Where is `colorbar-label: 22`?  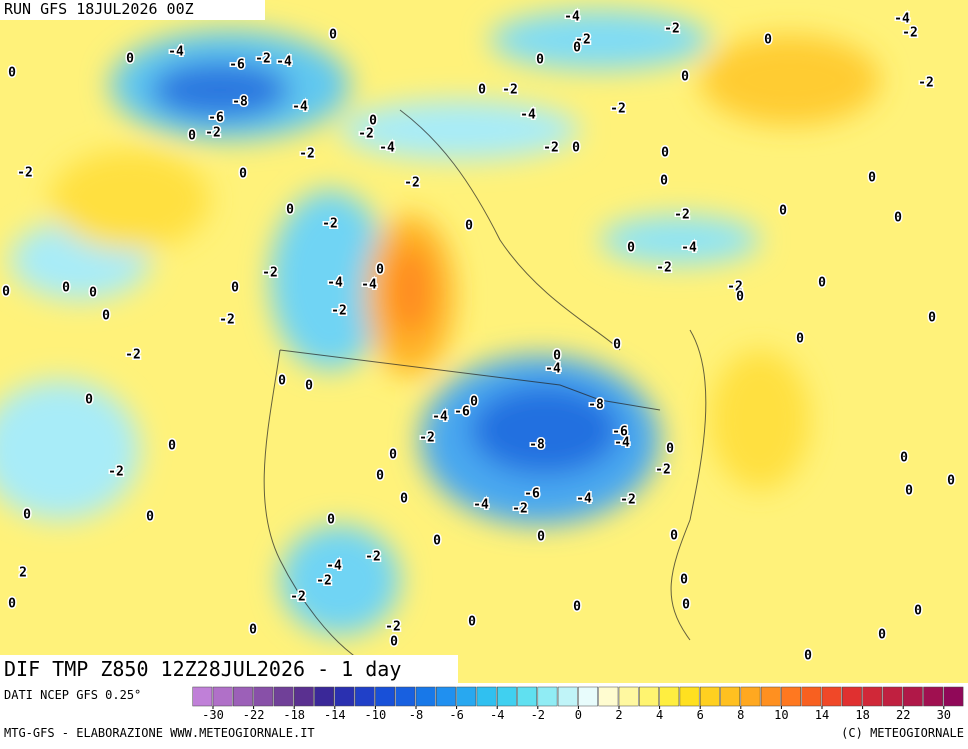 colorbar-label: 22 is located at coordinates (903, 715).